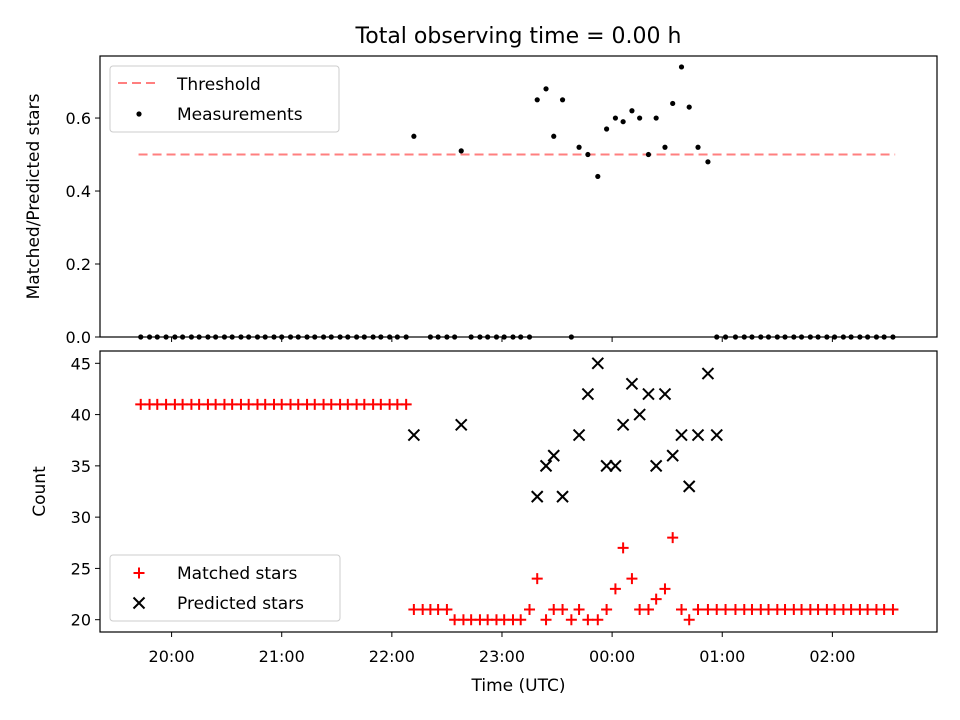 The width and height of the screenshot is (960, 720). What do you see at coordinates (81, 363) in the screenshot?
I see `bottom-ytick-label: 45` at bounding box center [81, 363].